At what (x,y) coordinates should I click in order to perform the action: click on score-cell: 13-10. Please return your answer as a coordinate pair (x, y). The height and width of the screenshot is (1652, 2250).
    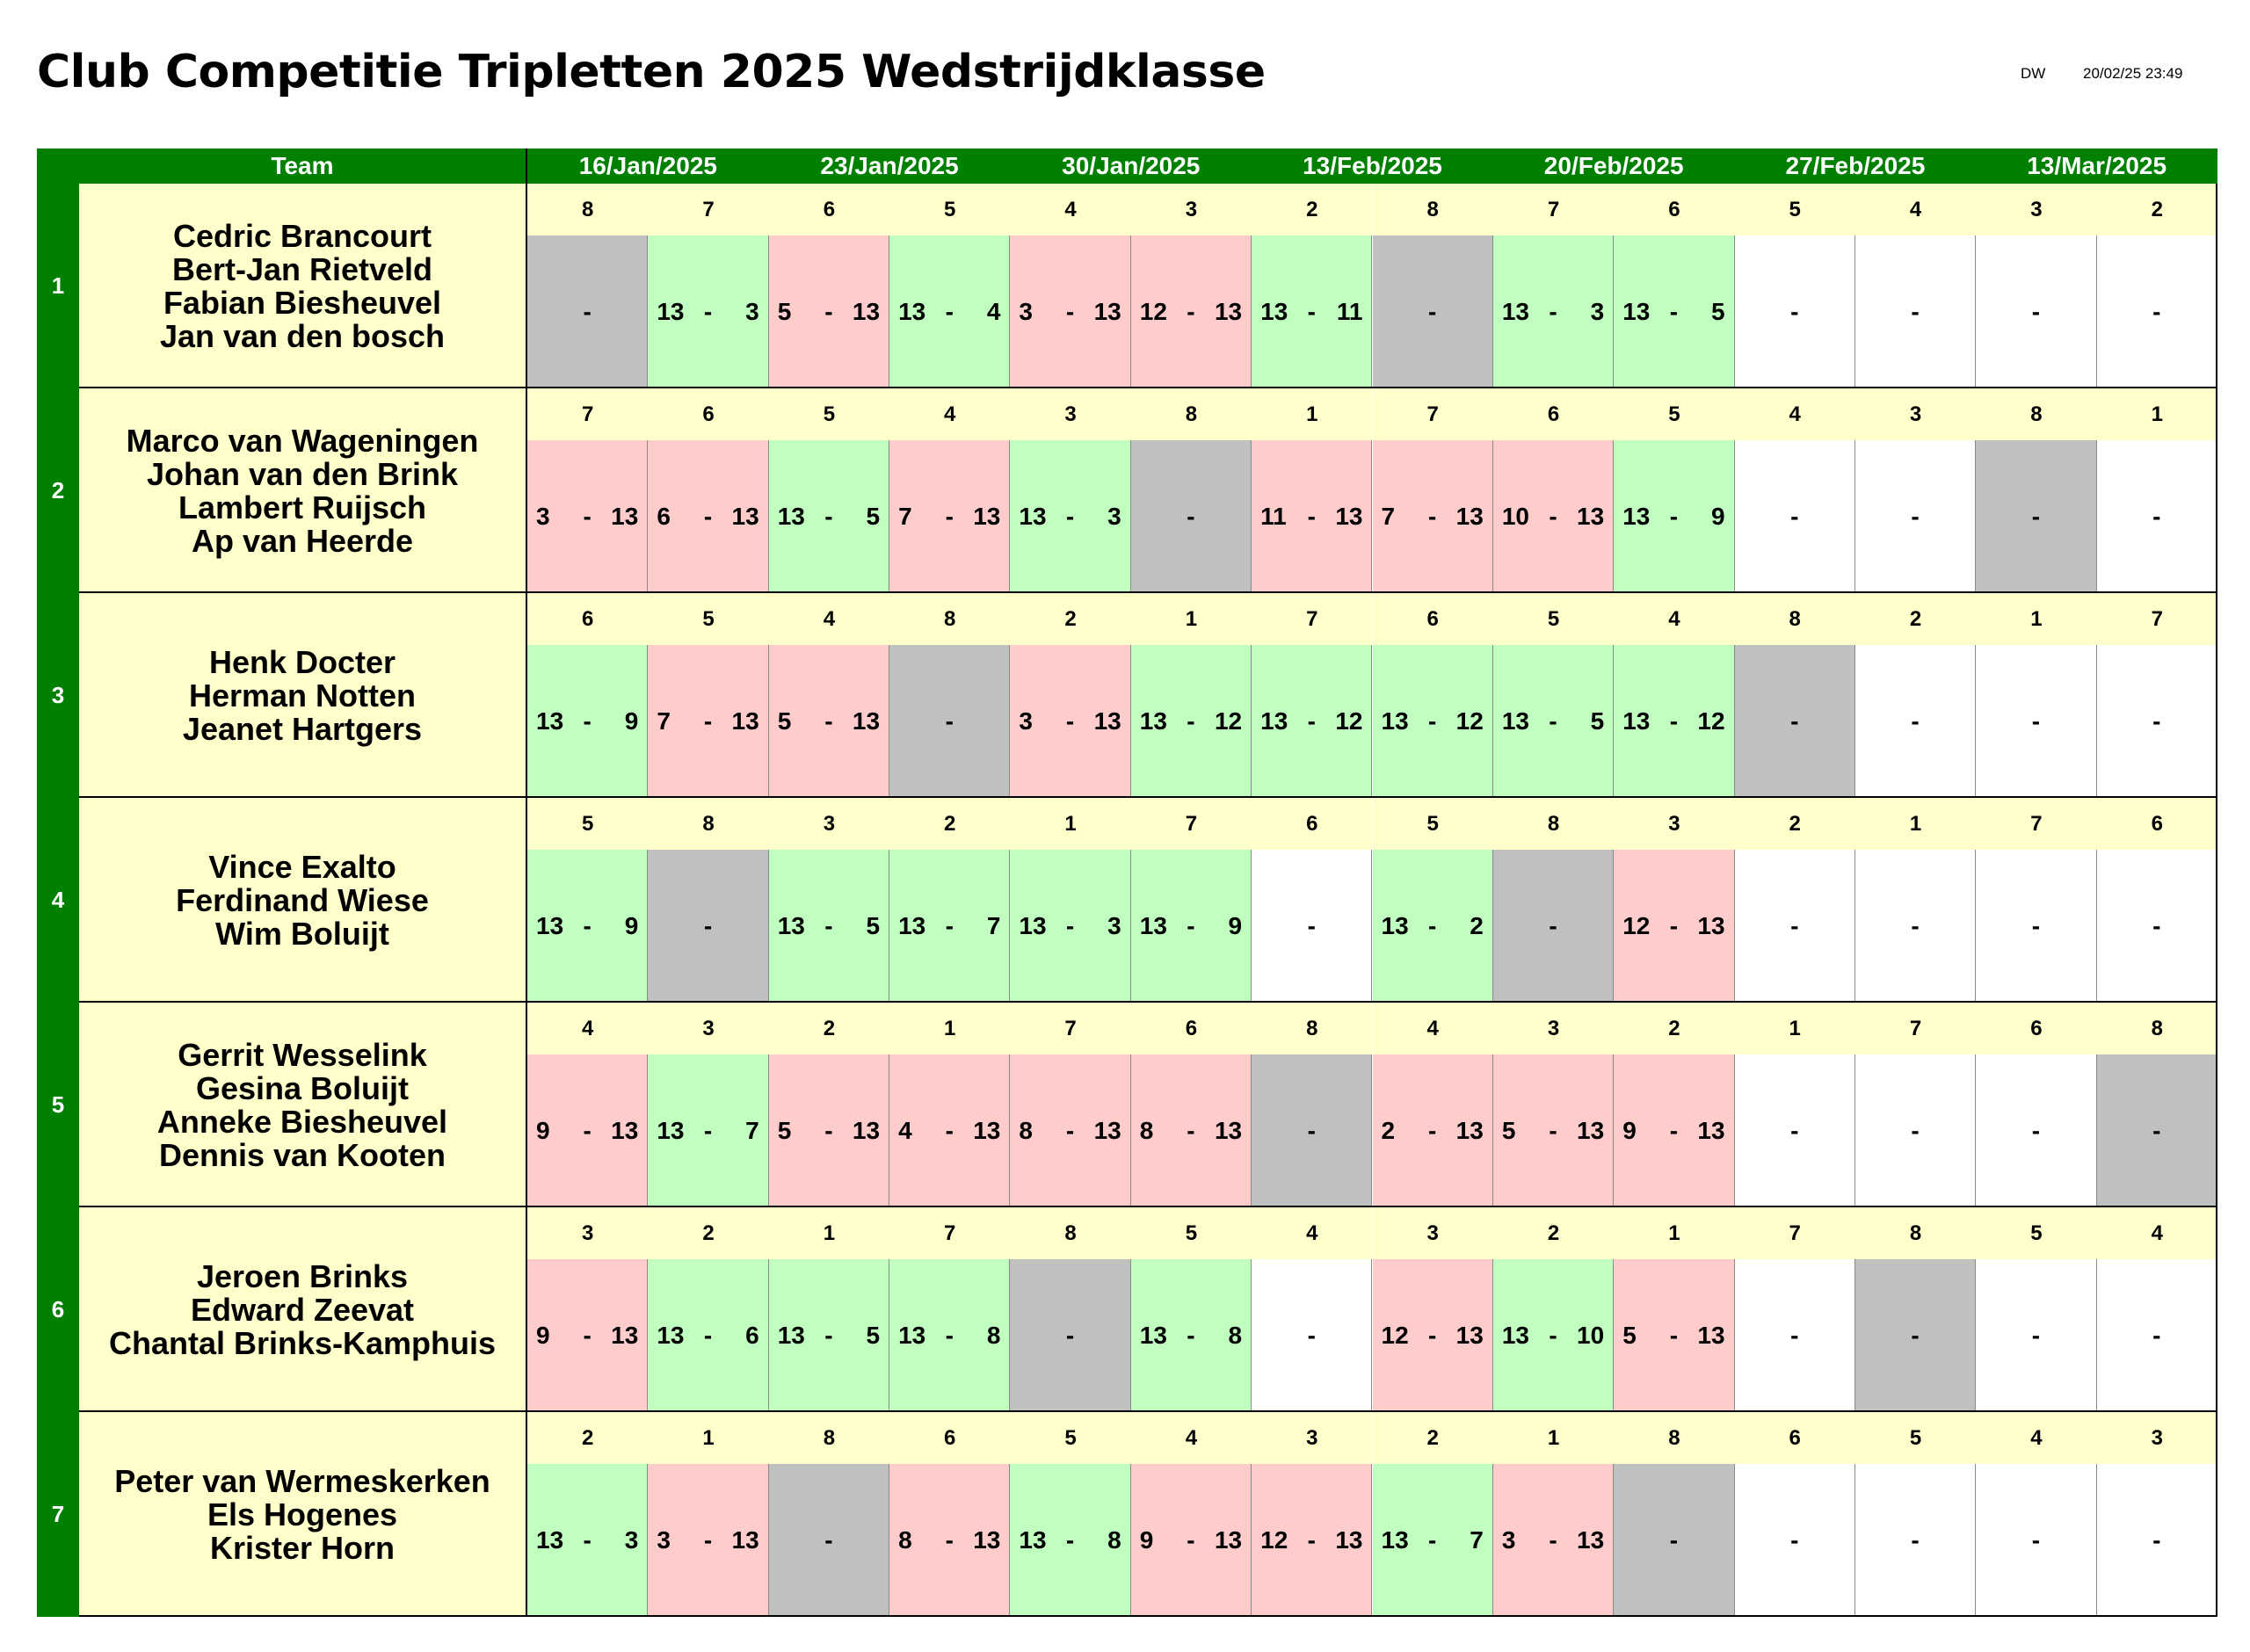
    Looking at the image, I should click on (1553, 1336).